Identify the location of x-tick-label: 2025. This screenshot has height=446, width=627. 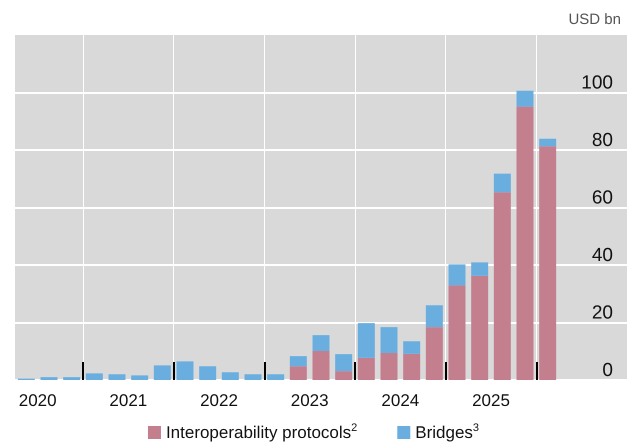
(491, 400).